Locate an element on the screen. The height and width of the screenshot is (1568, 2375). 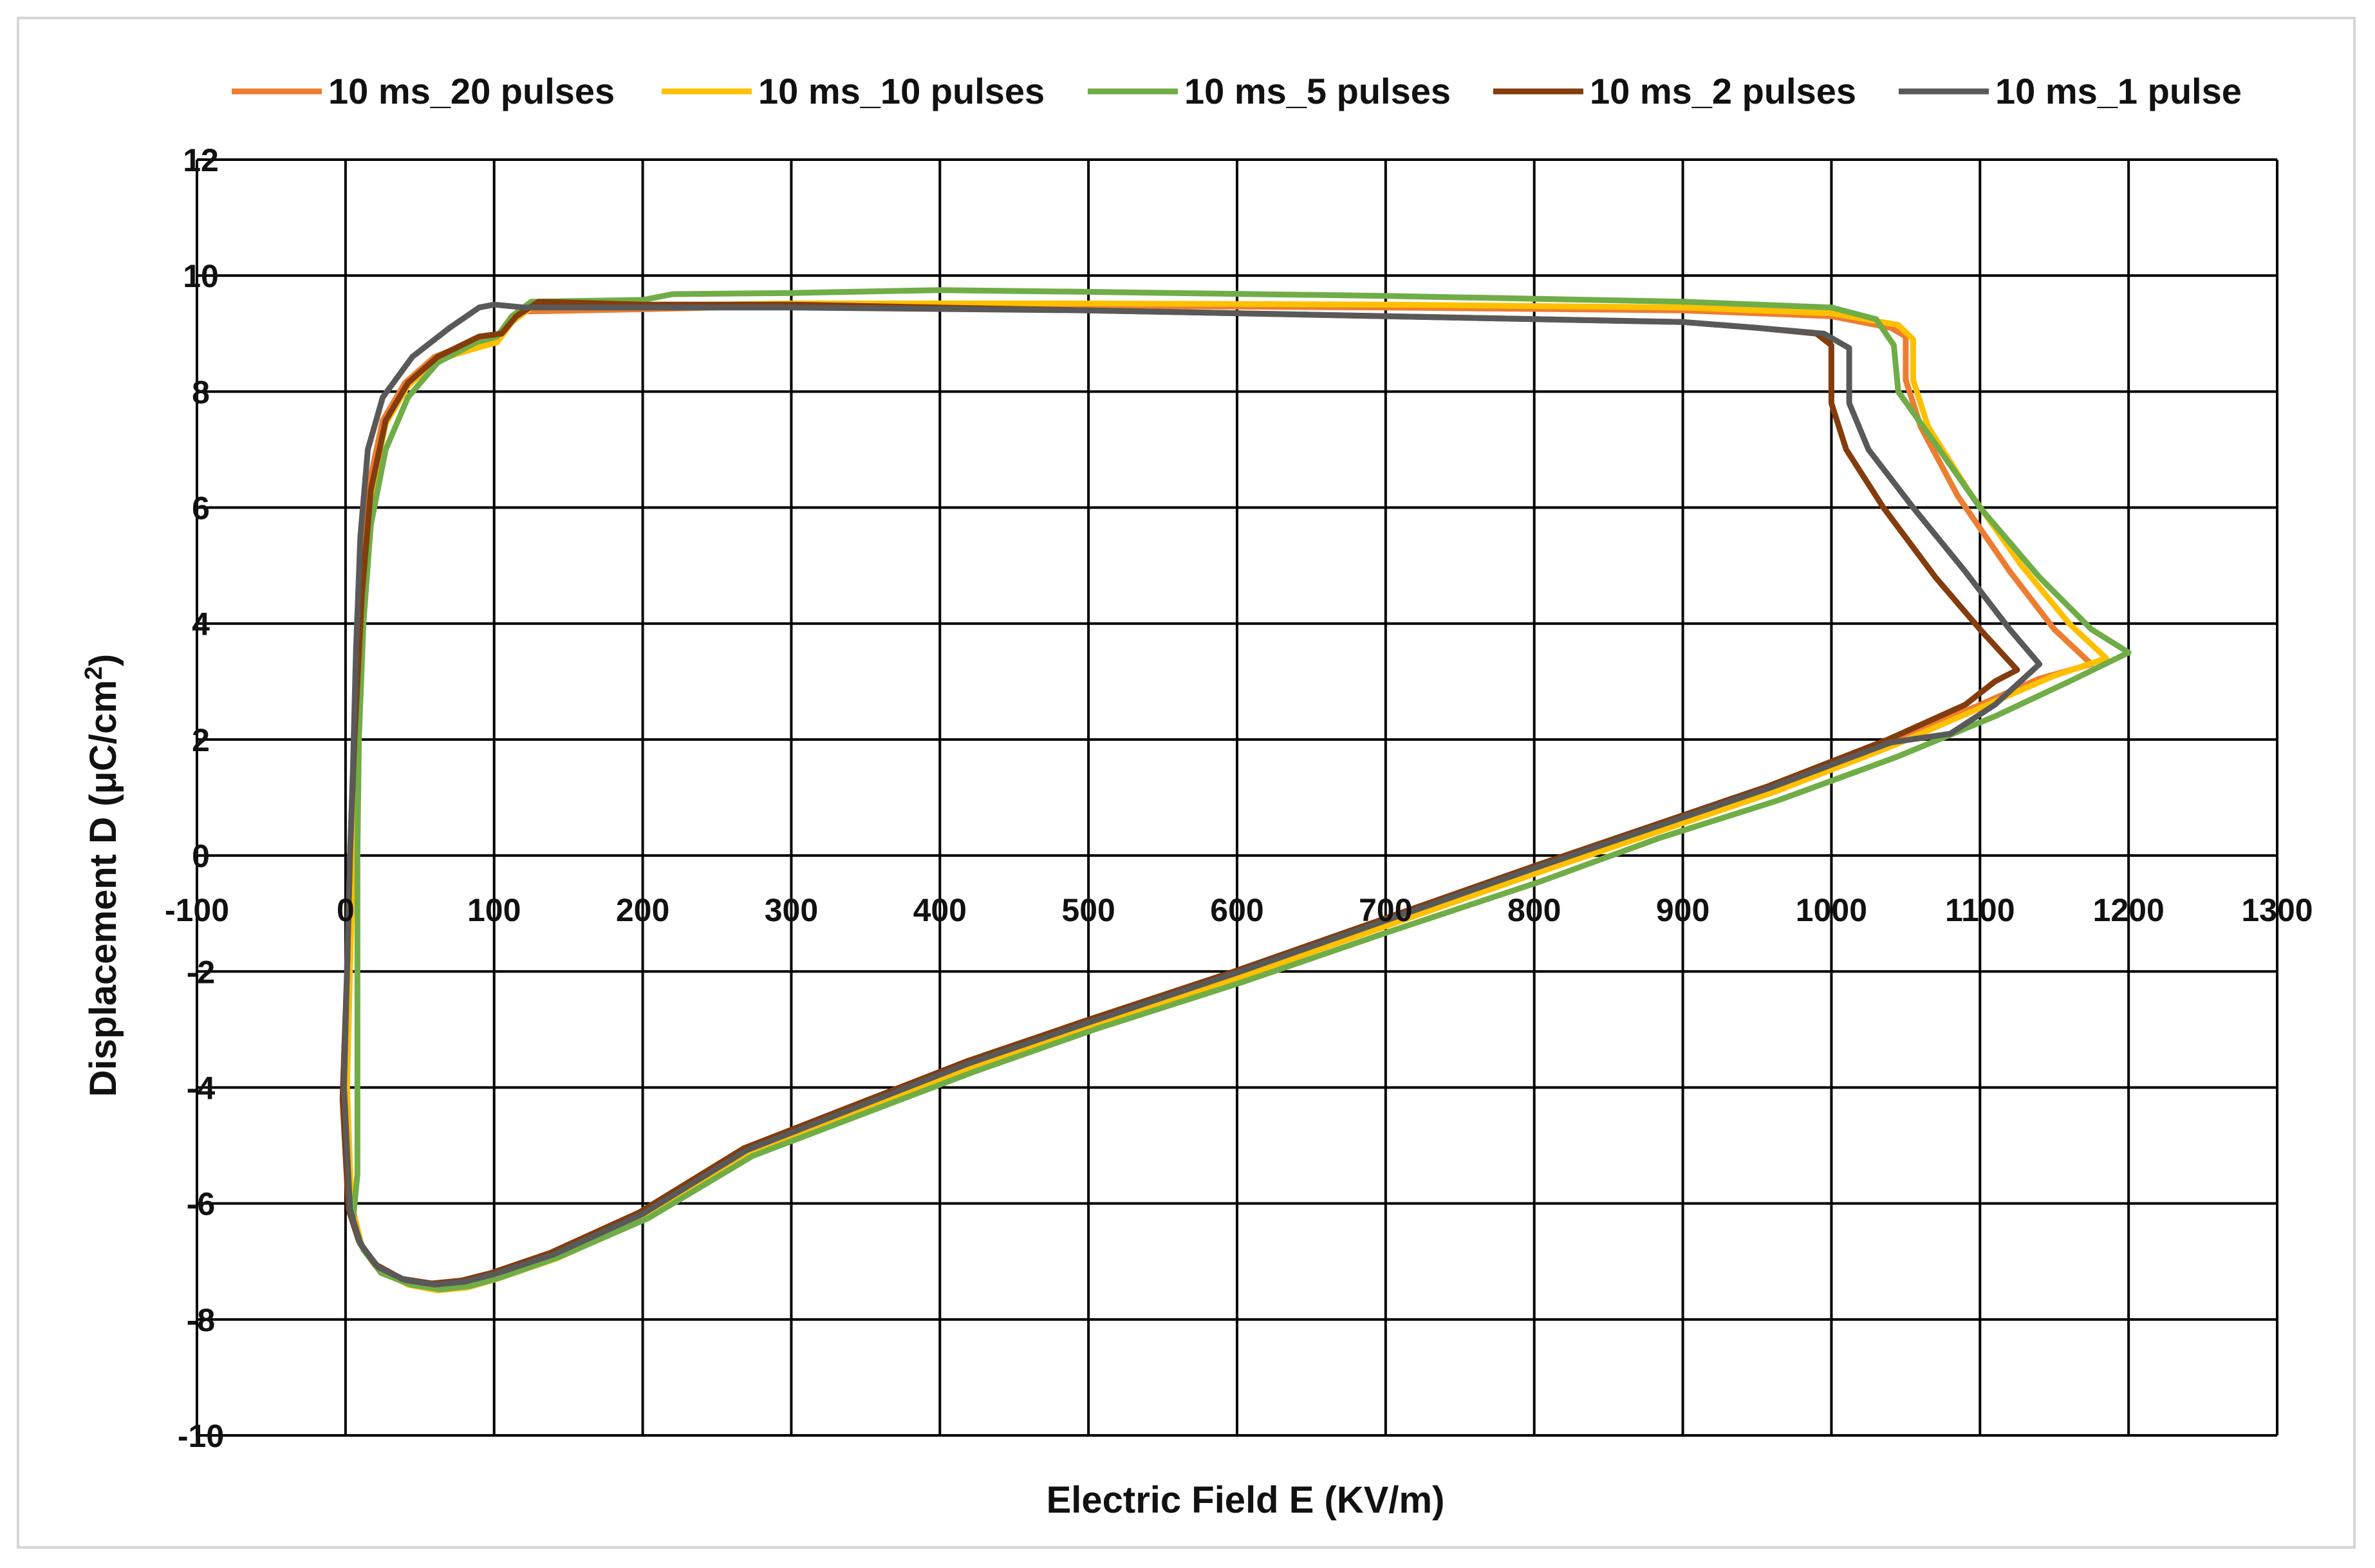
y-tick-label: -2 is located at coordinates (201, 972).